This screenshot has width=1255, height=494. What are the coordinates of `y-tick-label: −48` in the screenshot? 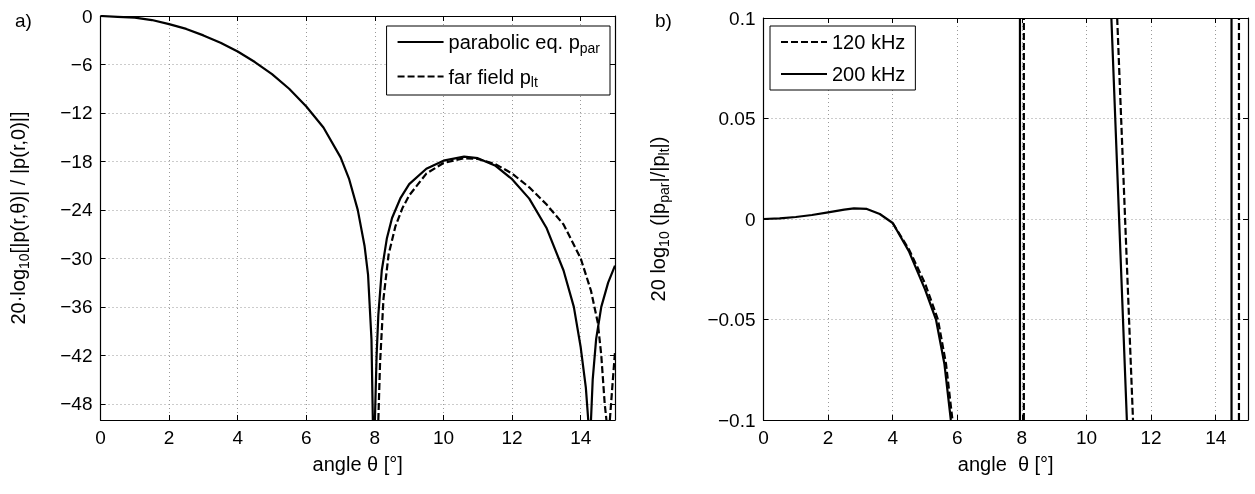 It's located at (76, 404).